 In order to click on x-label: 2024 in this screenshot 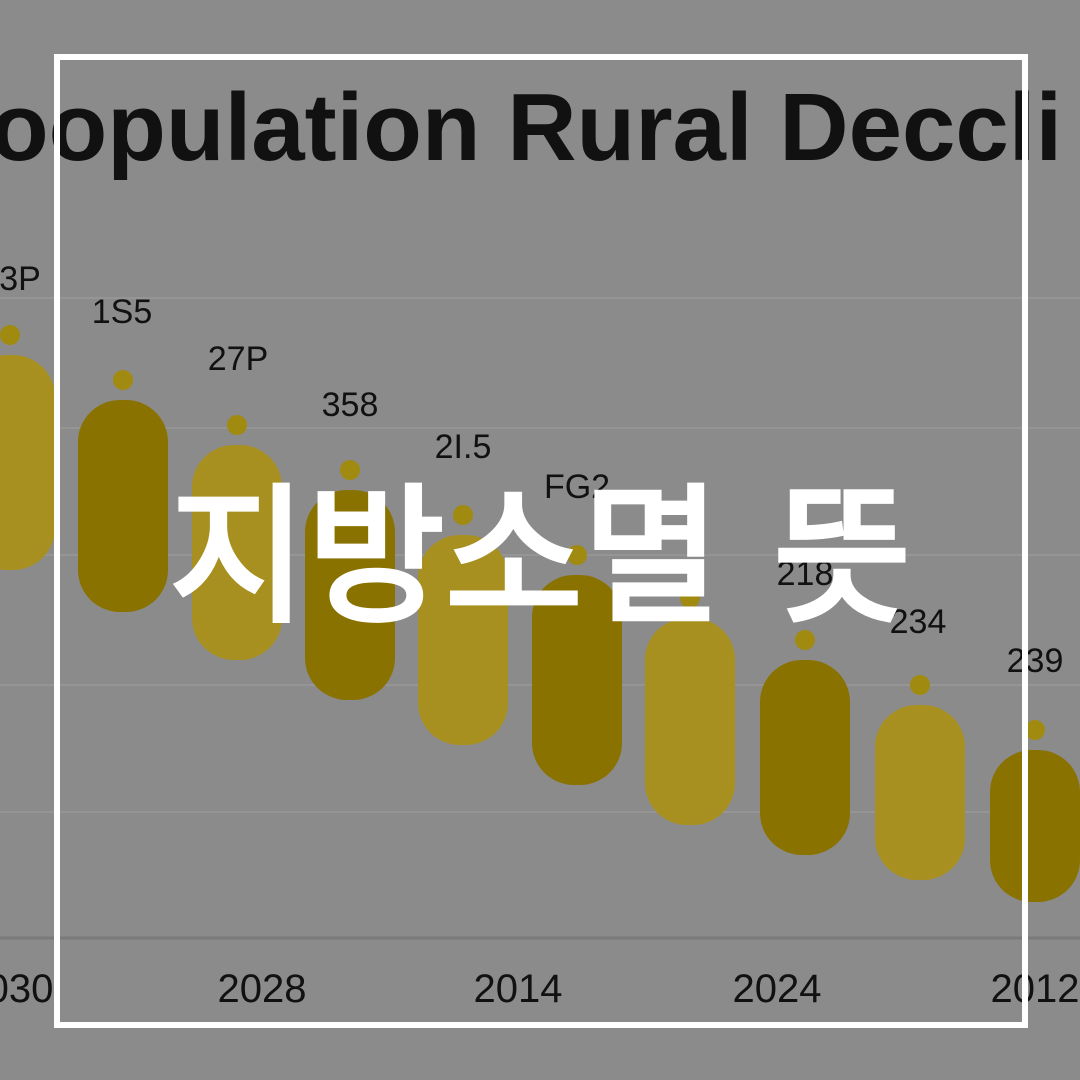, I will do `click(777, 989)`.